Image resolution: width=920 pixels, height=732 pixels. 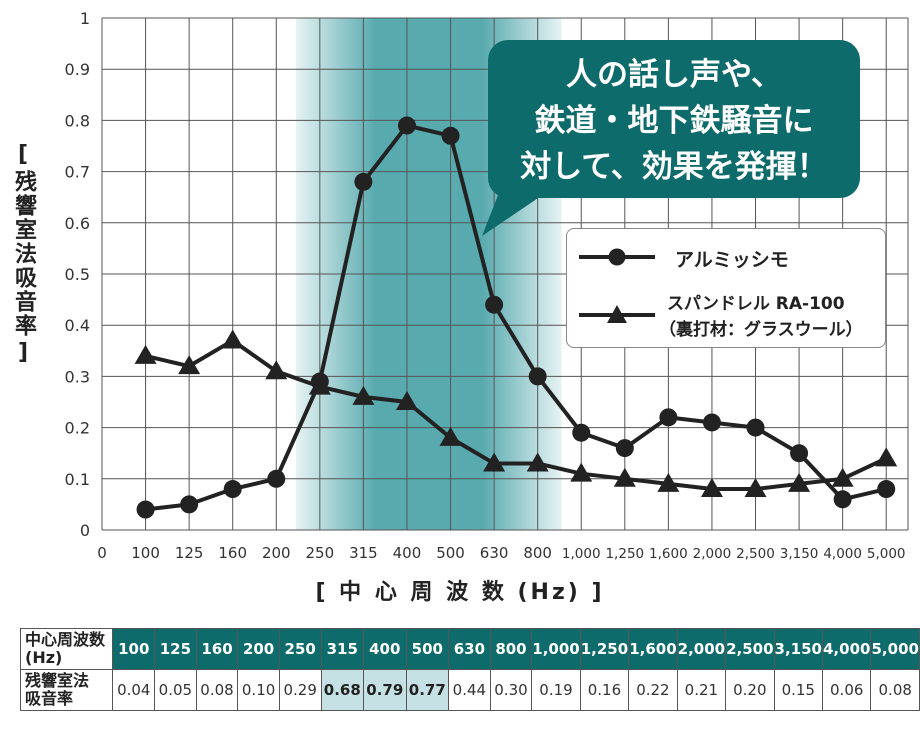 What do you see at coordinates (320, 553) in the screenshot?
I see `x-tick-label: 250` at bounding box center [320, 553].